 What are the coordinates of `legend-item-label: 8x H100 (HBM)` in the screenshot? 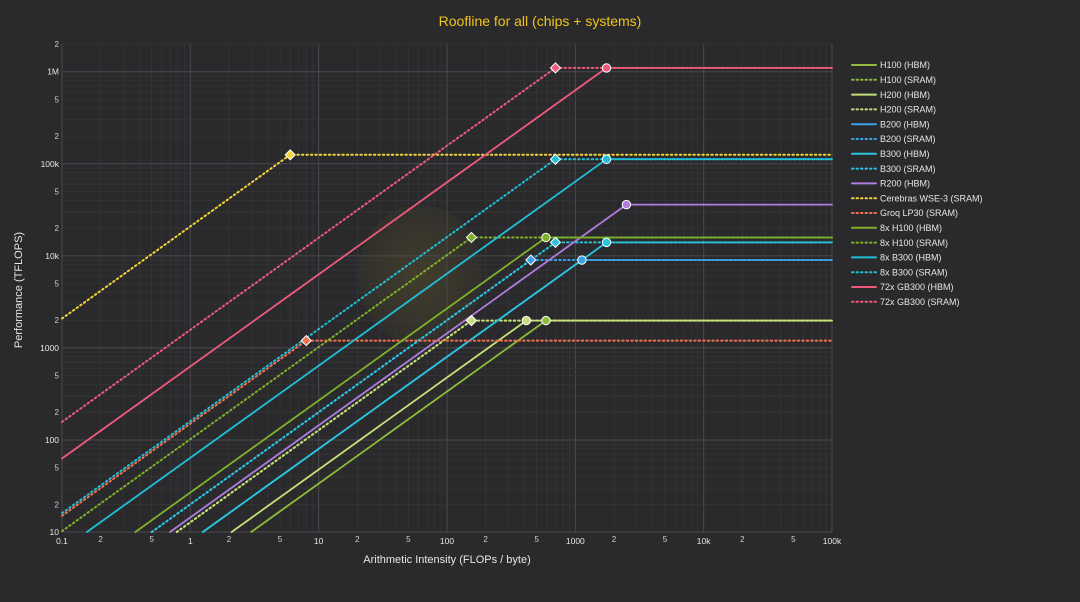 It's located at (911, 228).